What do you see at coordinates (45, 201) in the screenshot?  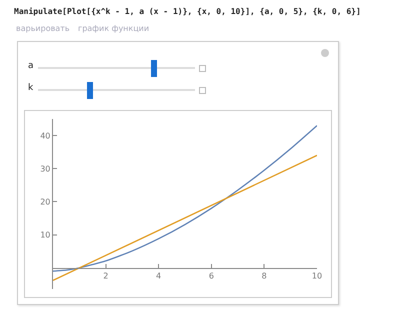 I see `y-tick-label: 20` at bounding box center [45, 201].